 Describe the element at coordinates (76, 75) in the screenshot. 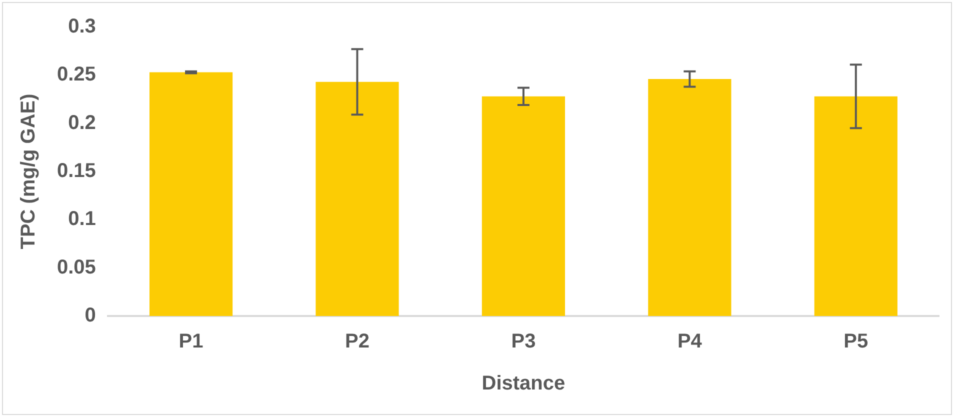

I see `y-tick-label: 0.25` at that location.